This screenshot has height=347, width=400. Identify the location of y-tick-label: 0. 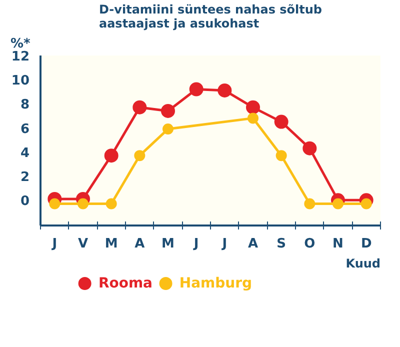
(25, 202).